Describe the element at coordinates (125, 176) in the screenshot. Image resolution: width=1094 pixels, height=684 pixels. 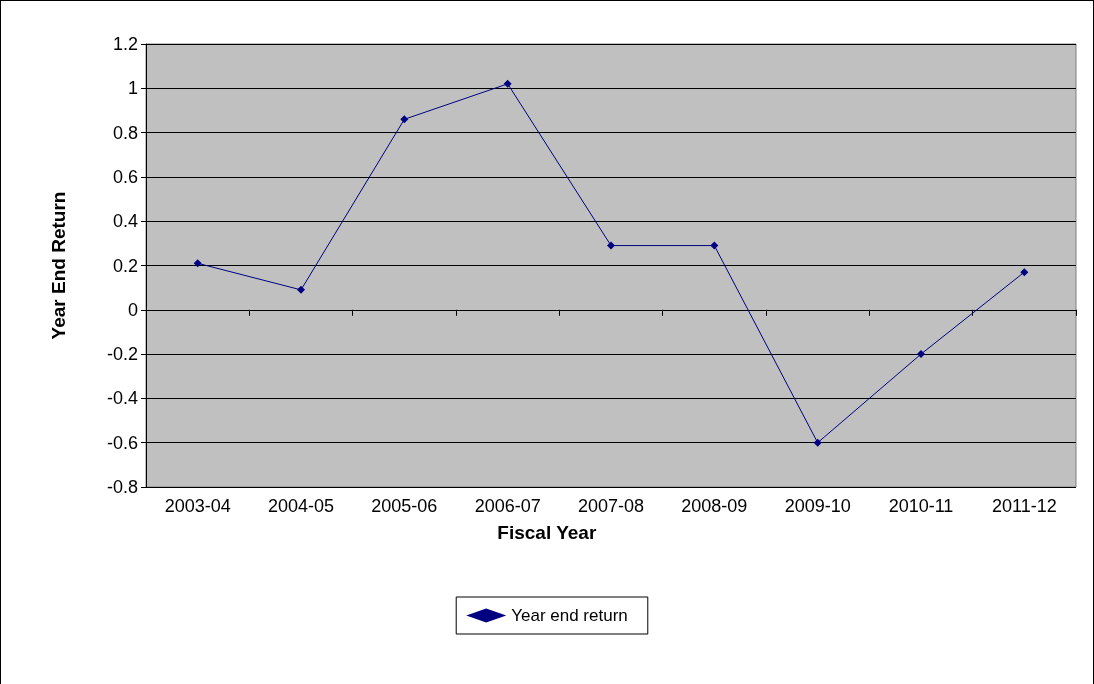
I see `y-tick-label: 0.6` at that location.